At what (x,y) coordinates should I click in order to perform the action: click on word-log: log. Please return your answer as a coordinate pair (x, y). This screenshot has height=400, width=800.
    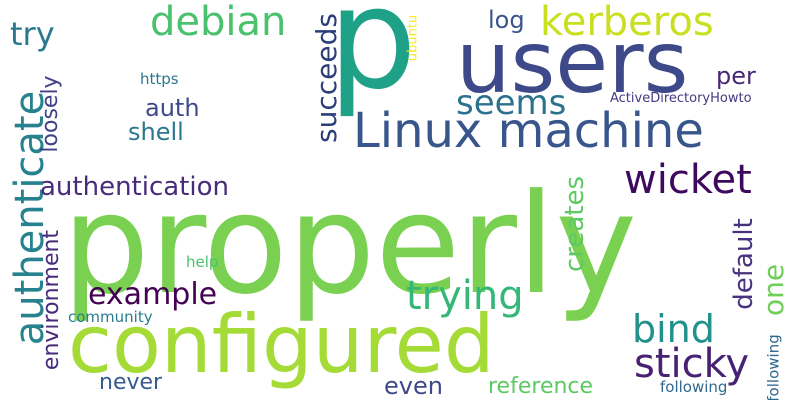
    Looking at the image, I should click on (506, 20).